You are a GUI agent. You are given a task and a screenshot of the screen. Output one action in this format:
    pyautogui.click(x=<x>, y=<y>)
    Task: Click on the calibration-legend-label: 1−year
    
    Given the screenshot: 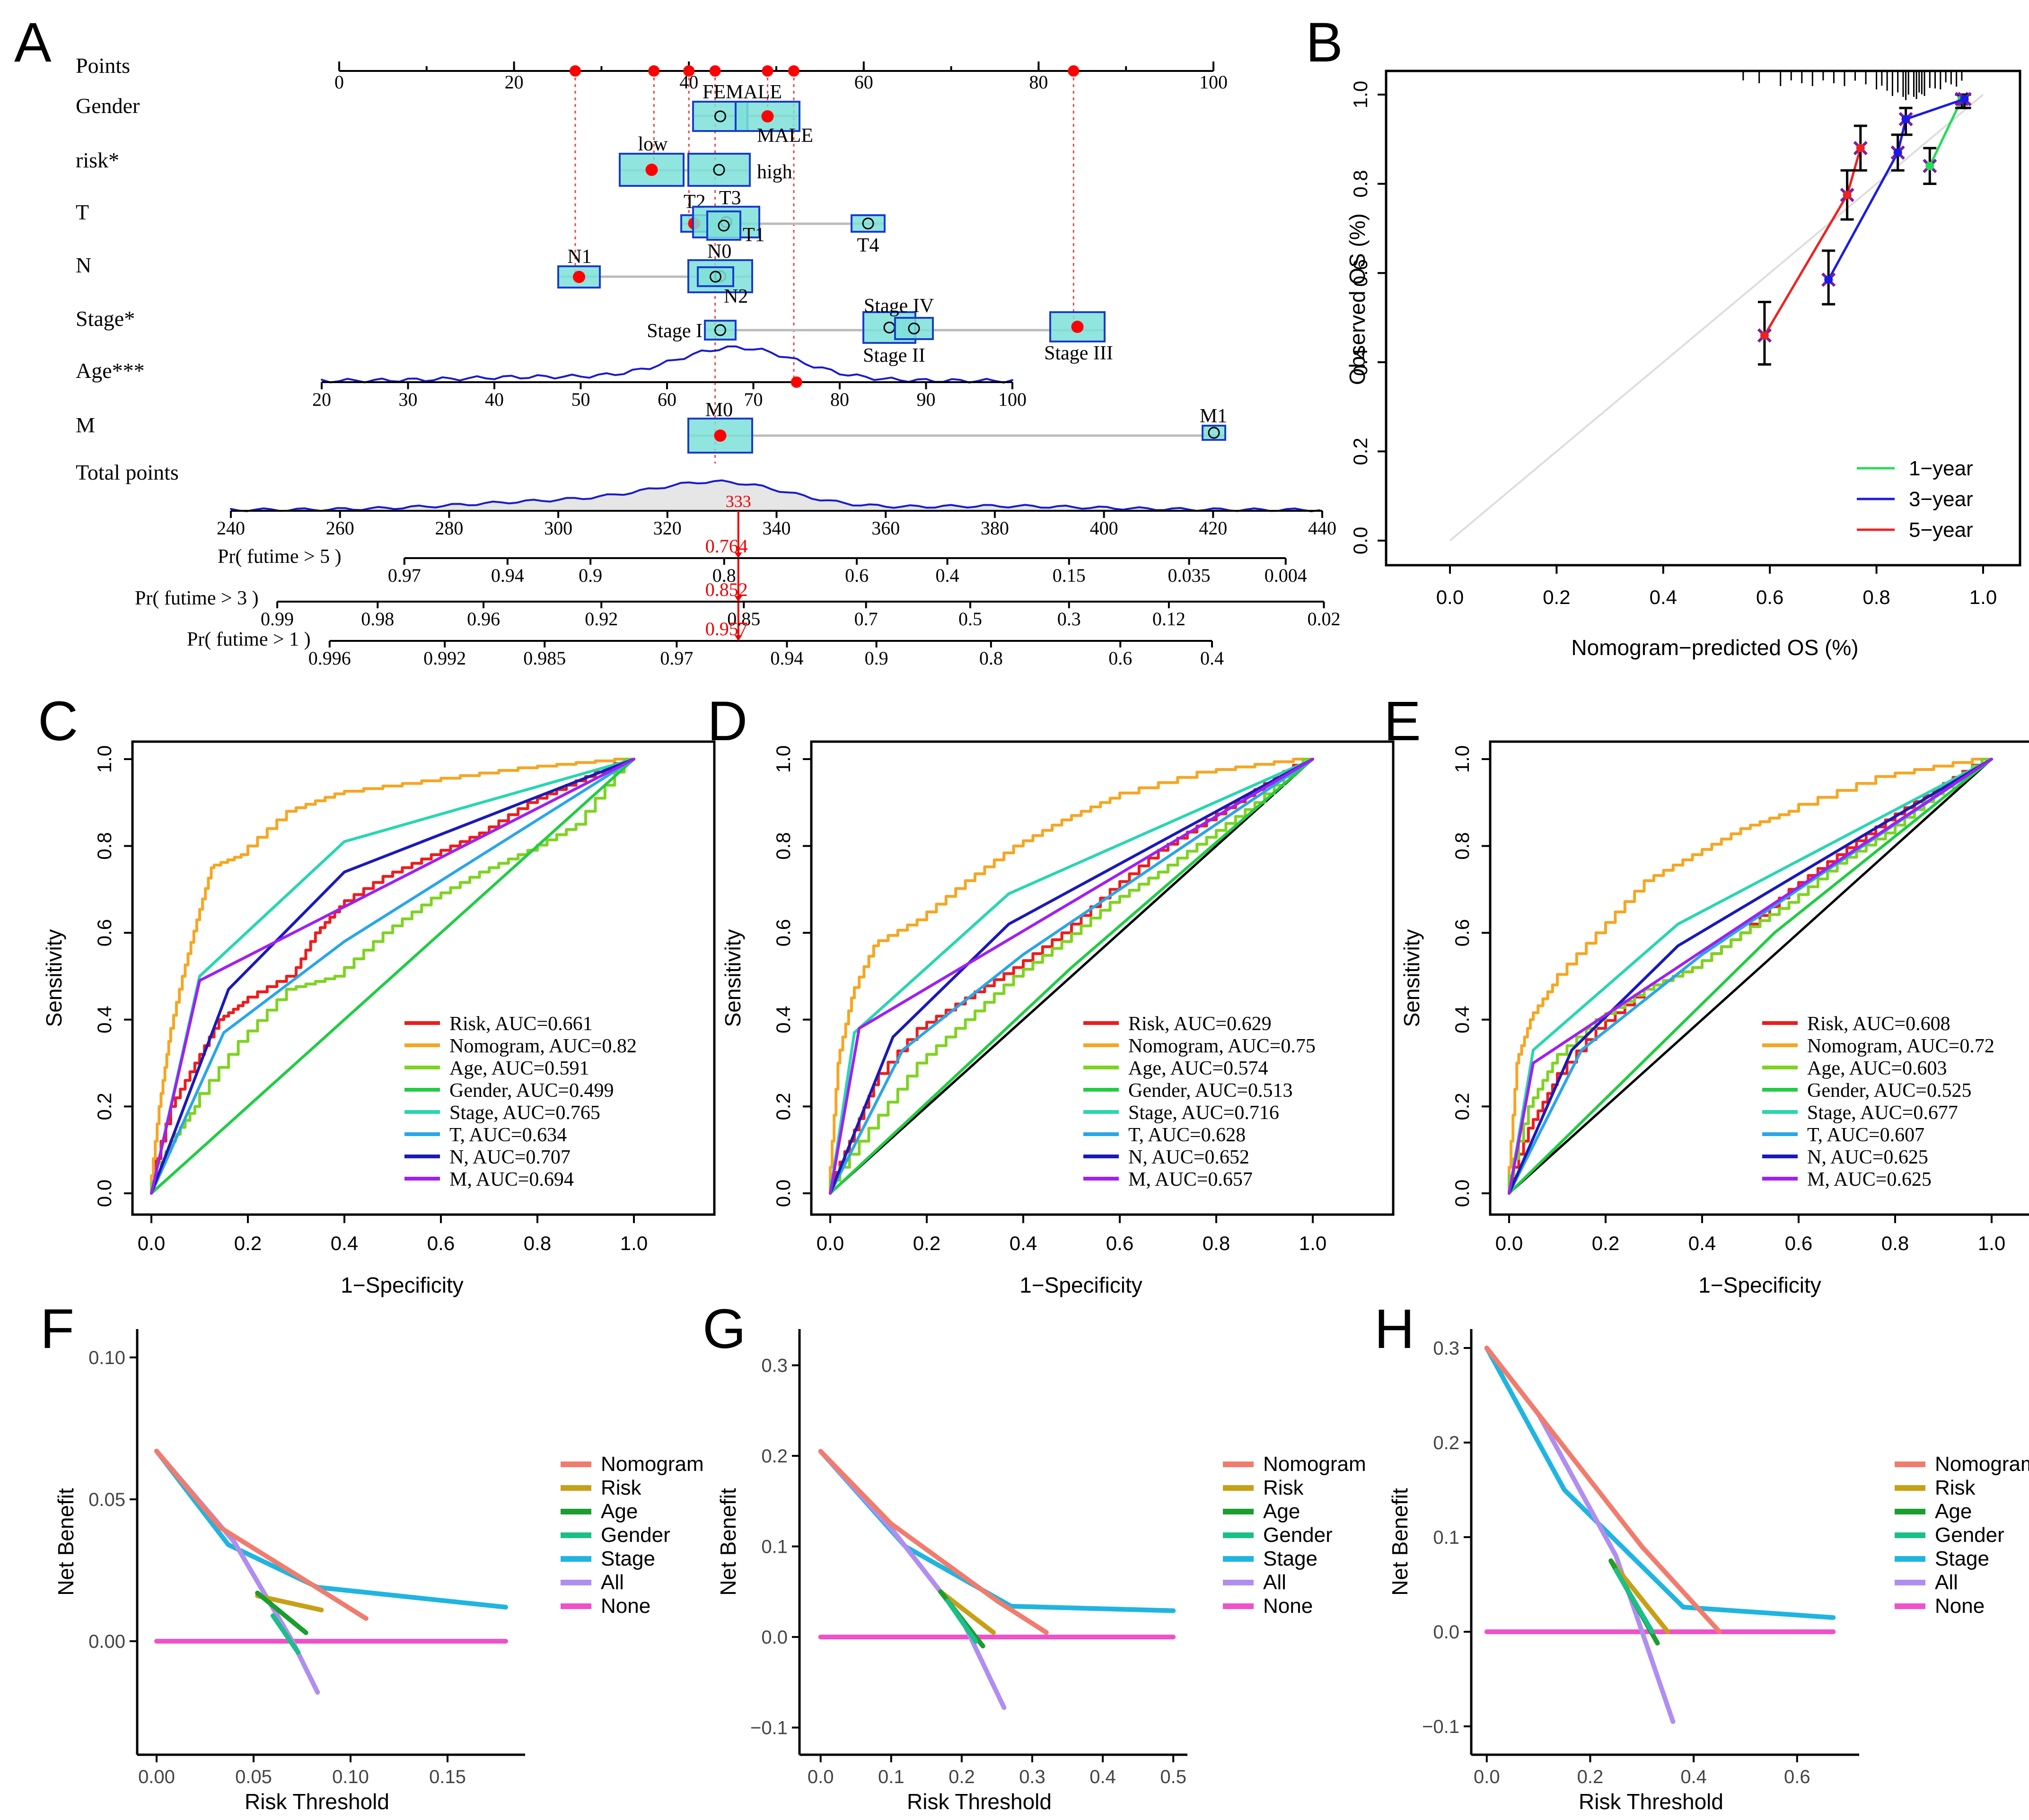 What is the action you would take?
    pyautogui.click(x=1941, y=468)
    